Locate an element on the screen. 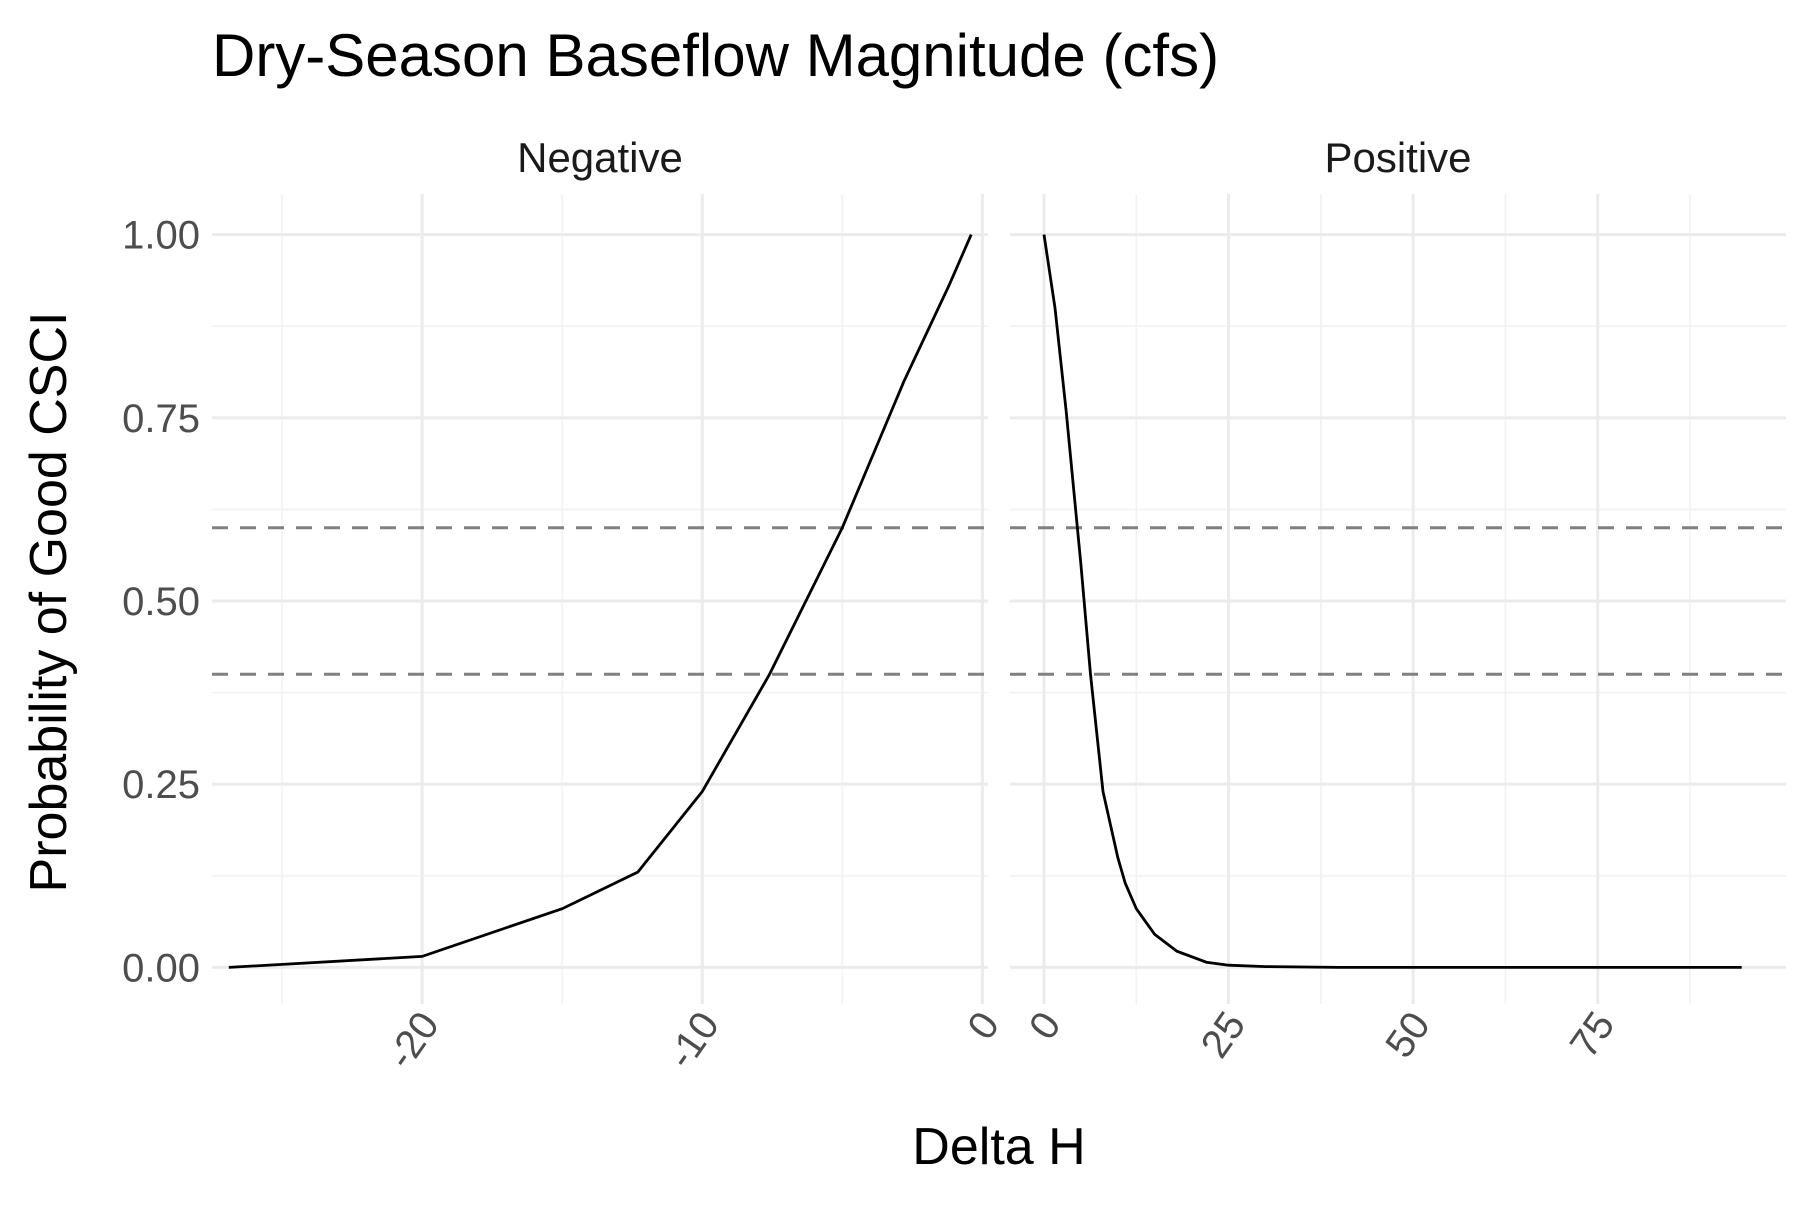  y-tick-label: 0.75 is located at coordinates (161, 419).